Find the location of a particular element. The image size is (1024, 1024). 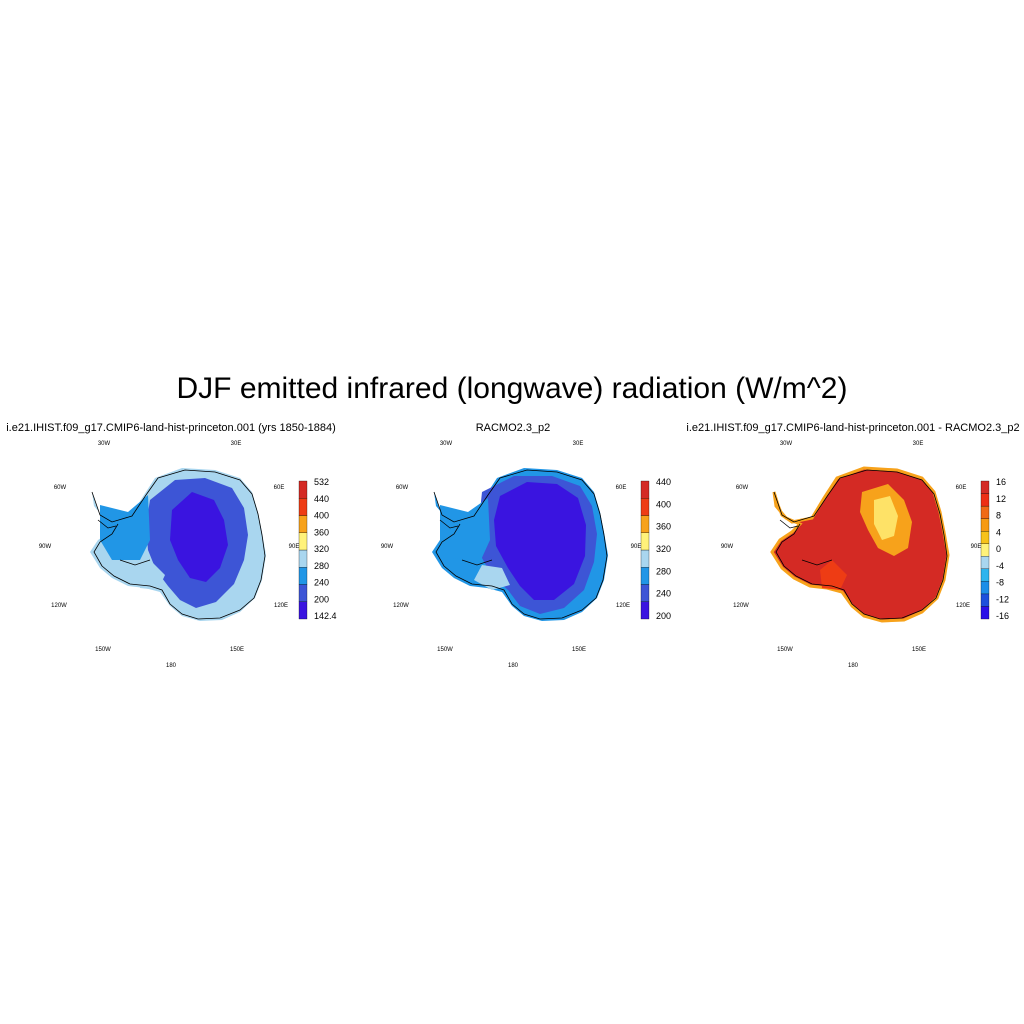

colorbar-tick-label: -16 is located at coordinates (1002, 616).